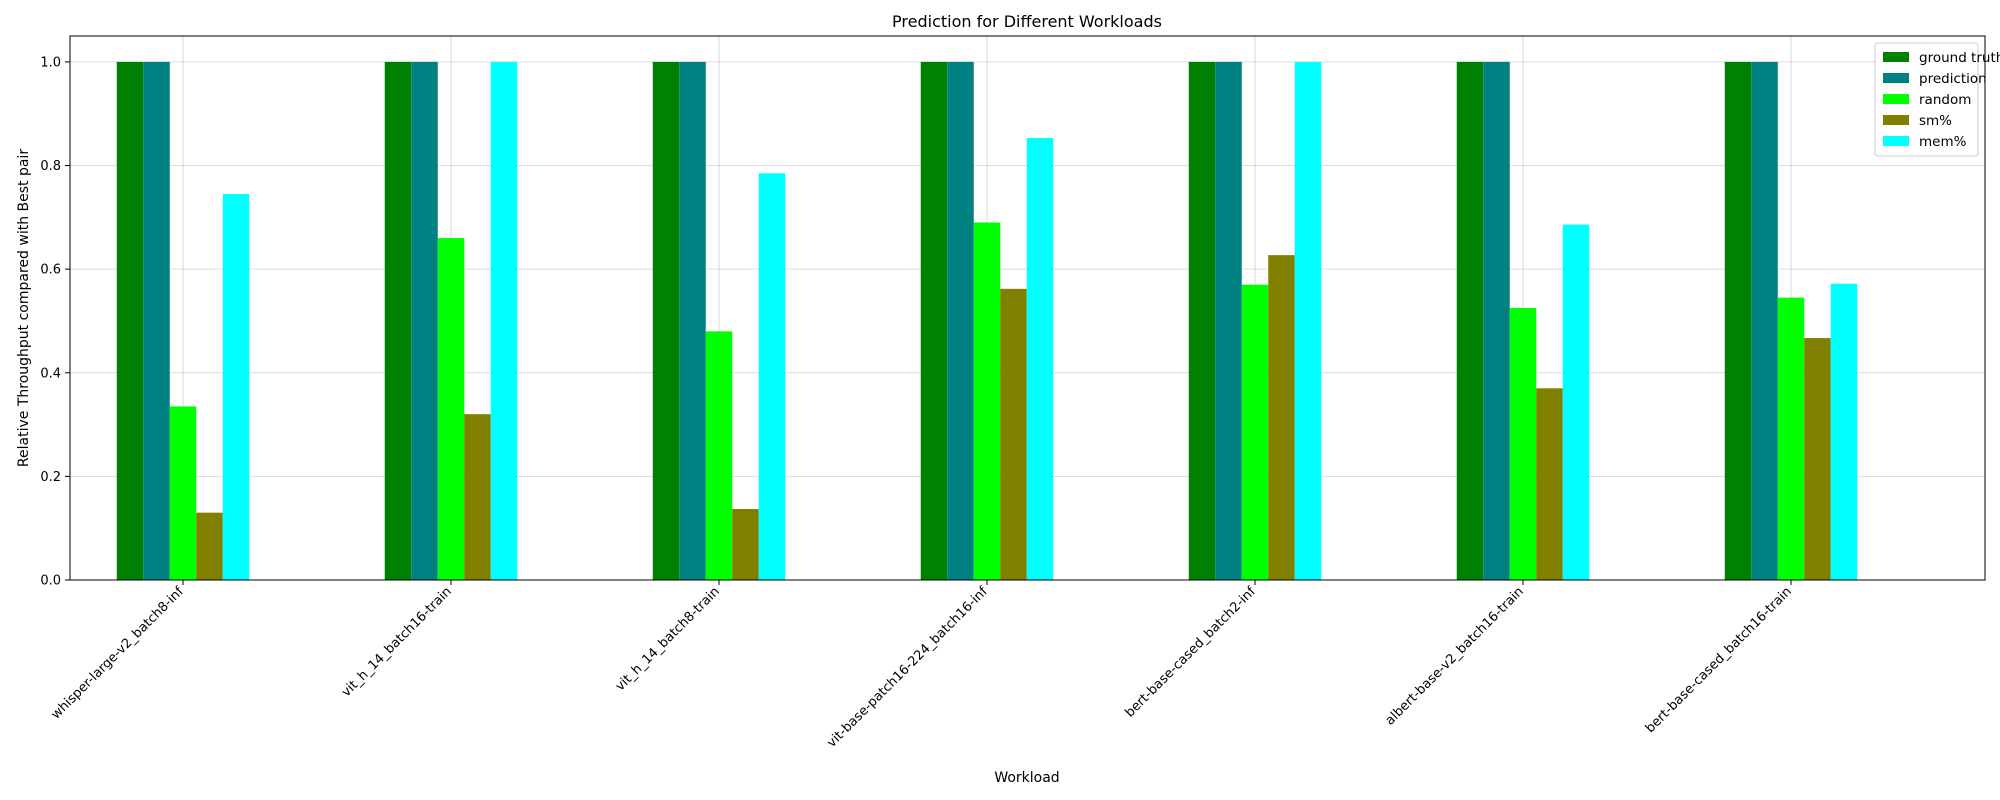  I want to click on x-tick-label: vit_h_14_batch16-train, so click(397, 642).